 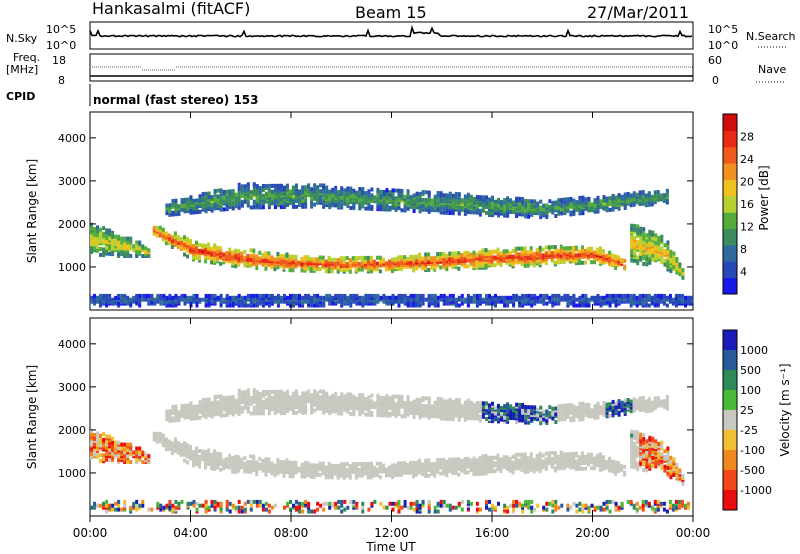 What do you see at coordinates (747, 182) in the screenshot?
I see `power-colorbar-tick: 20` at bounding box center [747, 182].